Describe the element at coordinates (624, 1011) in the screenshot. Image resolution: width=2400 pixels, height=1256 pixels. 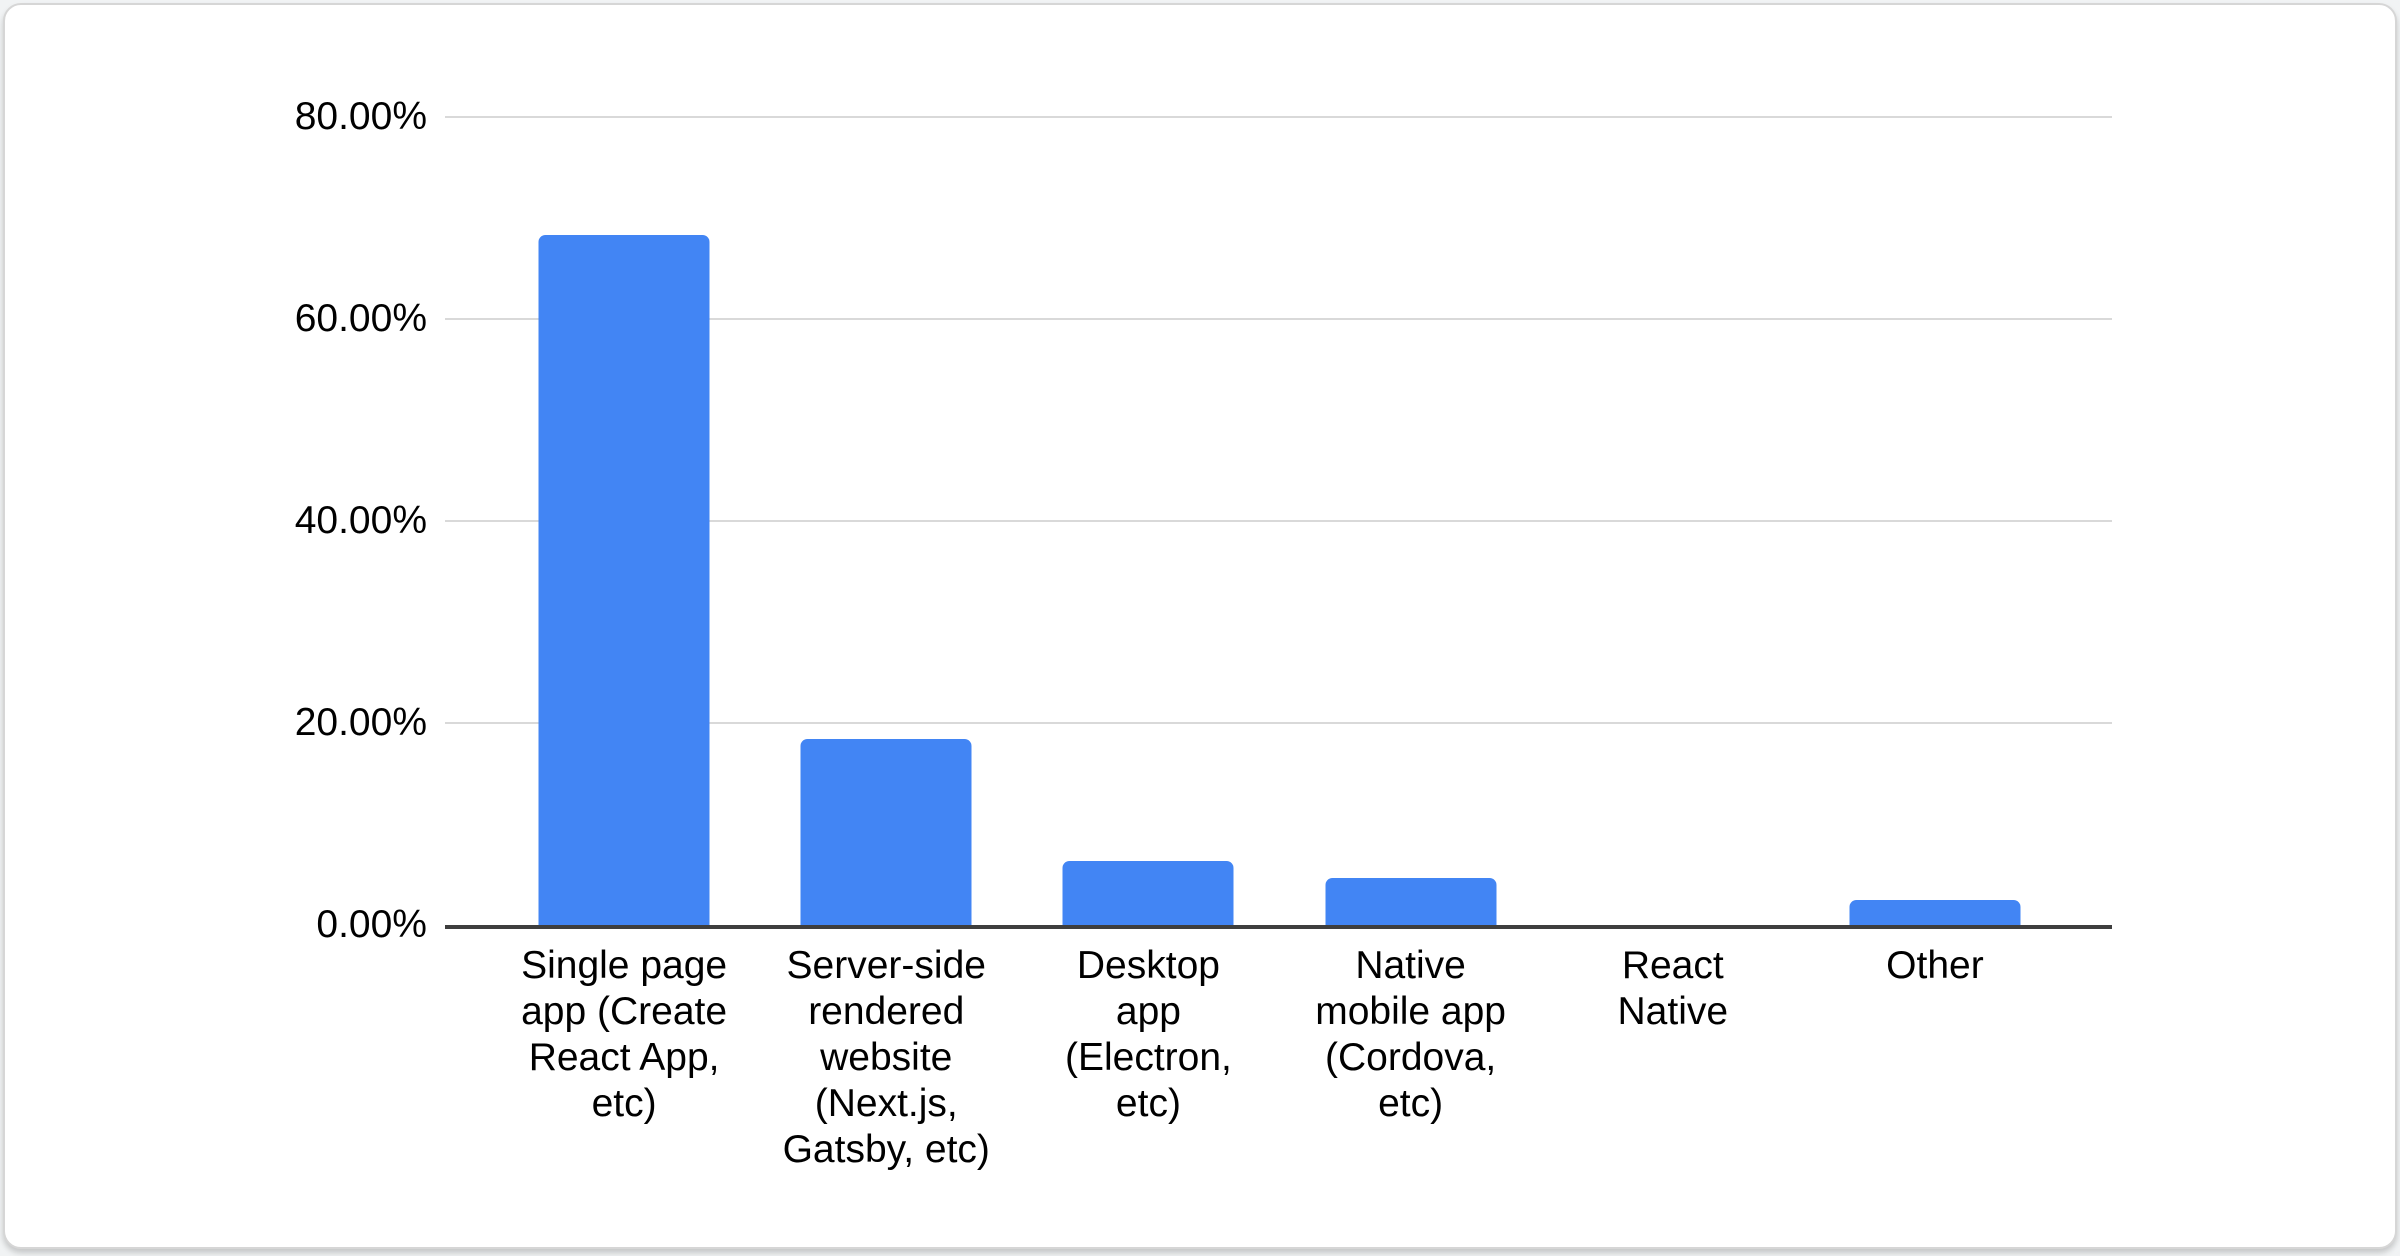
I see `x-axis-label-line: app (Create` at that location.